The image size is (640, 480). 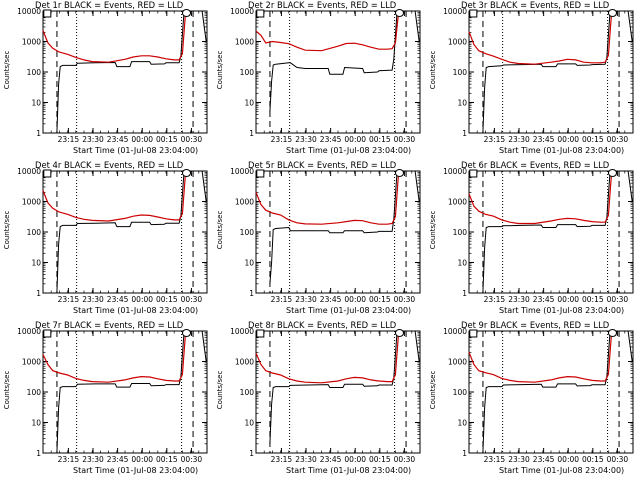 I want to click on panel-title: Det 6r BLACK = Events, RED = LLD, so click(x=535, y=165).